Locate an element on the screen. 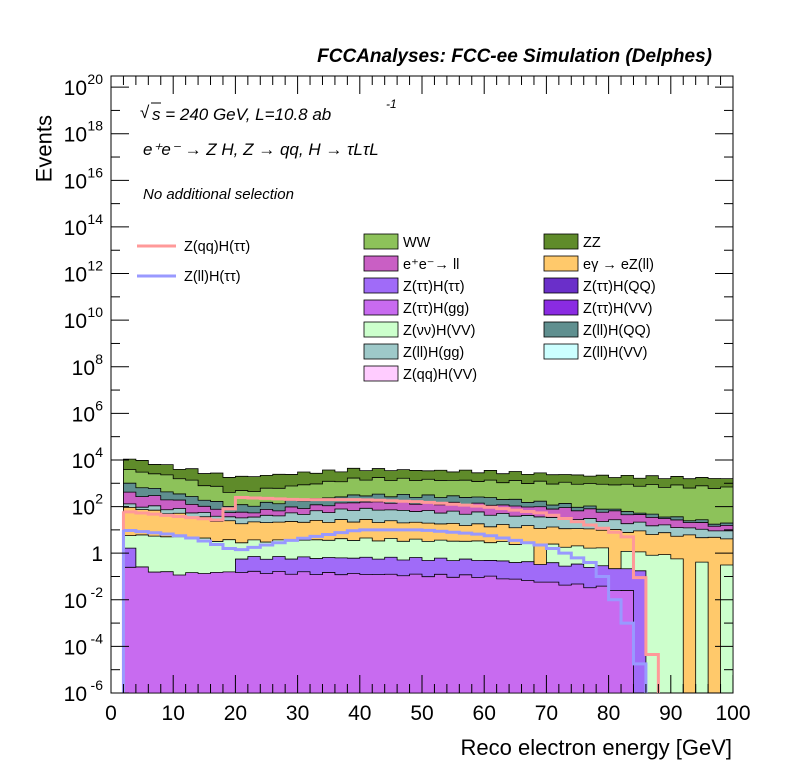 The width and height of the screenshot is (796, 772). lumi-exponent: -1 is located at coordinates (391, 104).